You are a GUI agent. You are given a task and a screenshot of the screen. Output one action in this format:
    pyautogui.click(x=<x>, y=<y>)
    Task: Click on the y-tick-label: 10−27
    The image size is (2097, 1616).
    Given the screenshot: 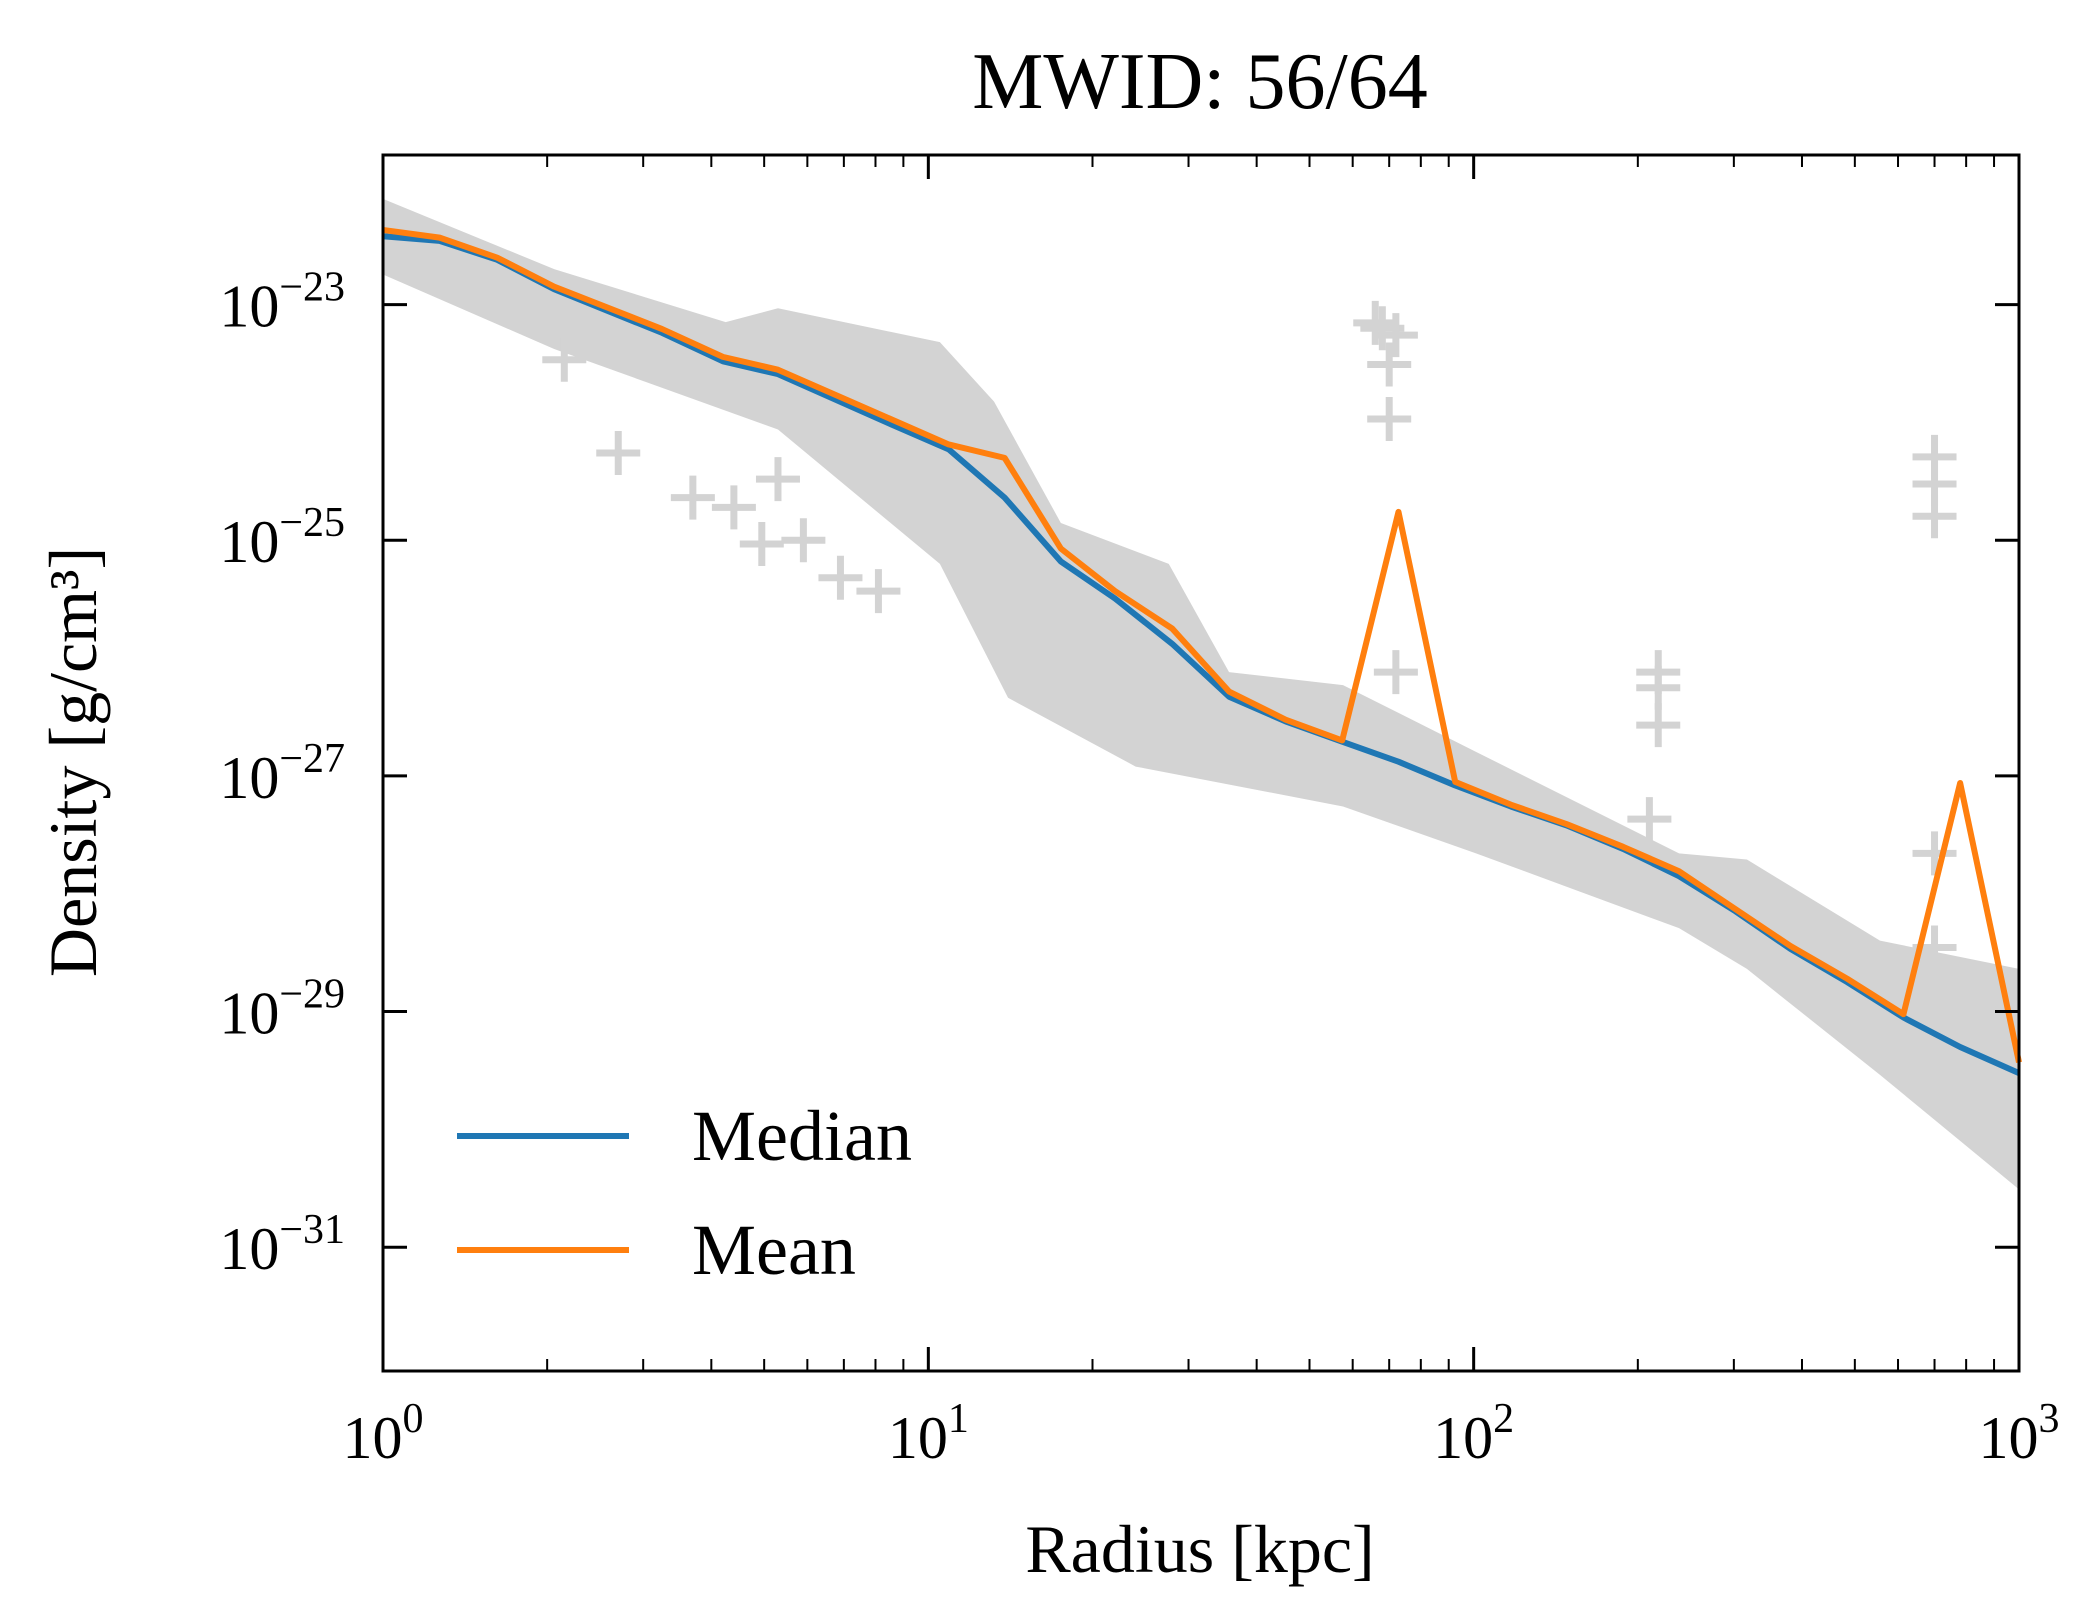 What is the action you would take?
    pyautogui.click(x=282, y=773)
    